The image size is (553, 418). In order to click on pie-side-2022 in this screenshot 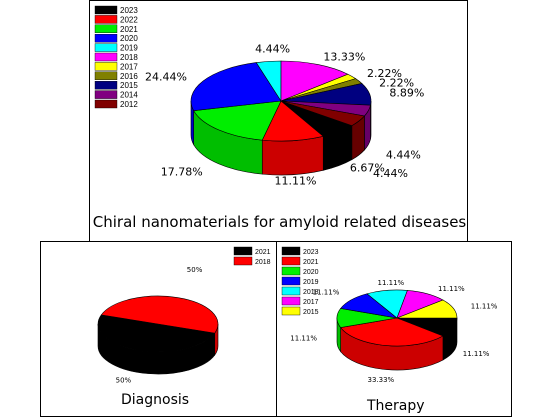, I will do `click(292, 155)`.